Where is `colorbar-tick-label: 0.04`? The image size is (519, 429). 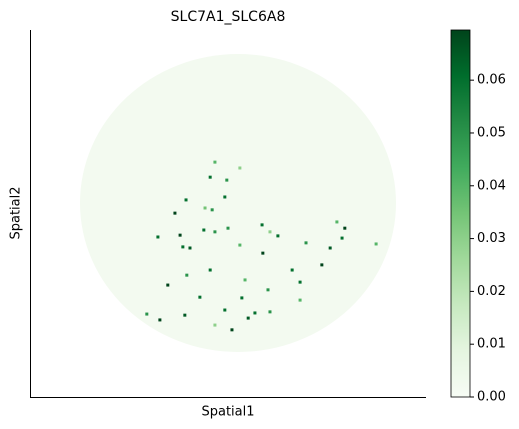 colorbar-tick-label: 0.04 is located at coordinates (491, 185).